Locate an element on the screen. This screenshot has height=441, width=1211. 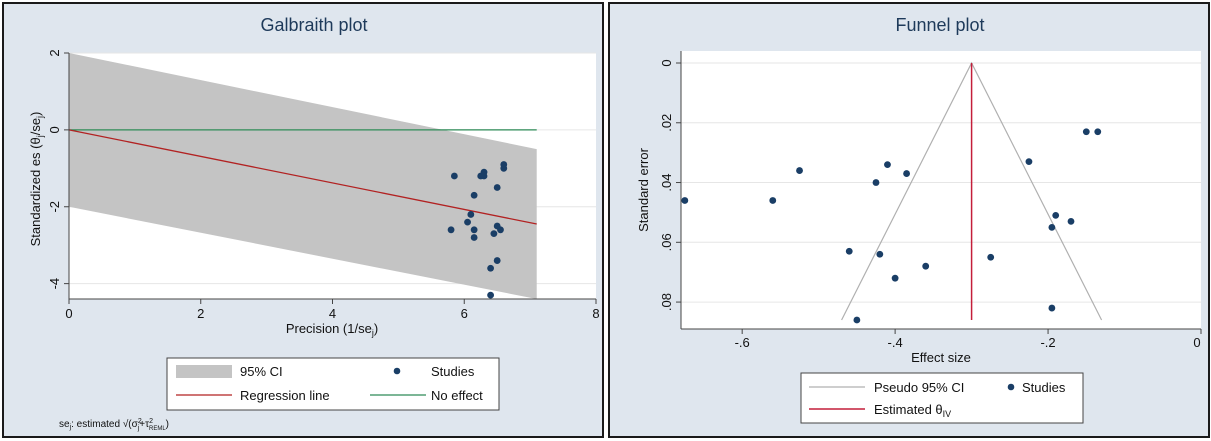
legend: Pseudo 95% CI Studies Estimated θIV is located at coordinates (942, 398).